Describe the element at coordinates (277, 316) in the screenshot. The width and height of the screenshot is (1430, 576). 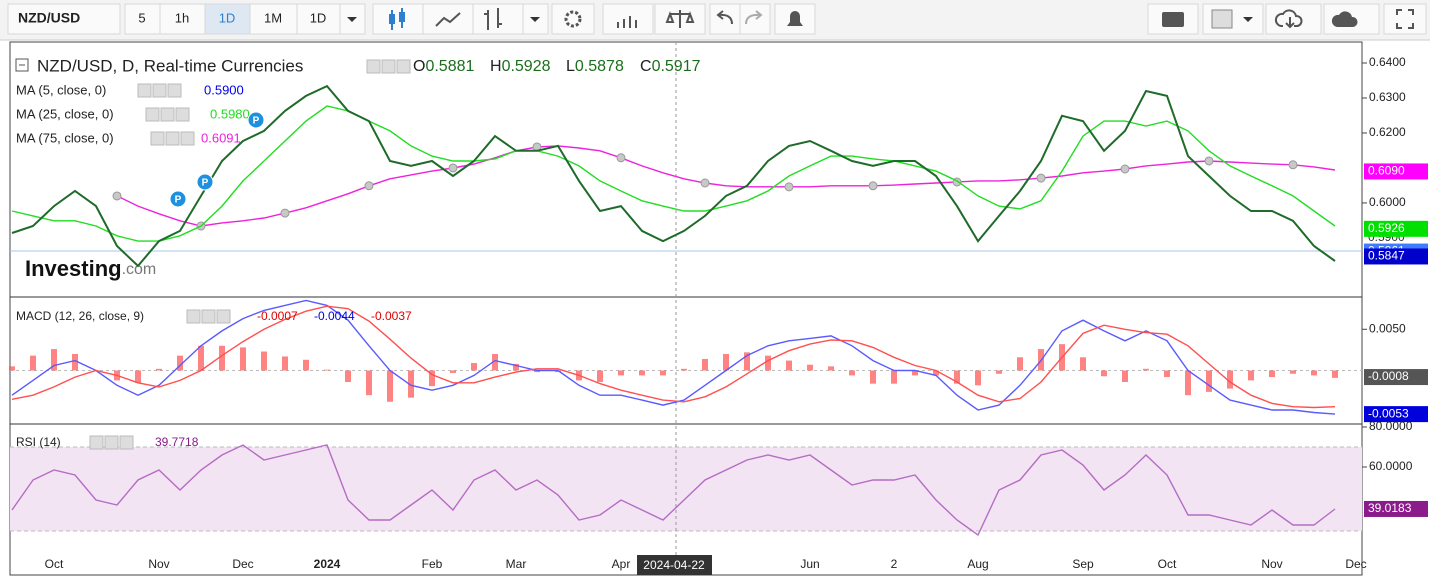
I see `header-value: -0.0007` at that location.